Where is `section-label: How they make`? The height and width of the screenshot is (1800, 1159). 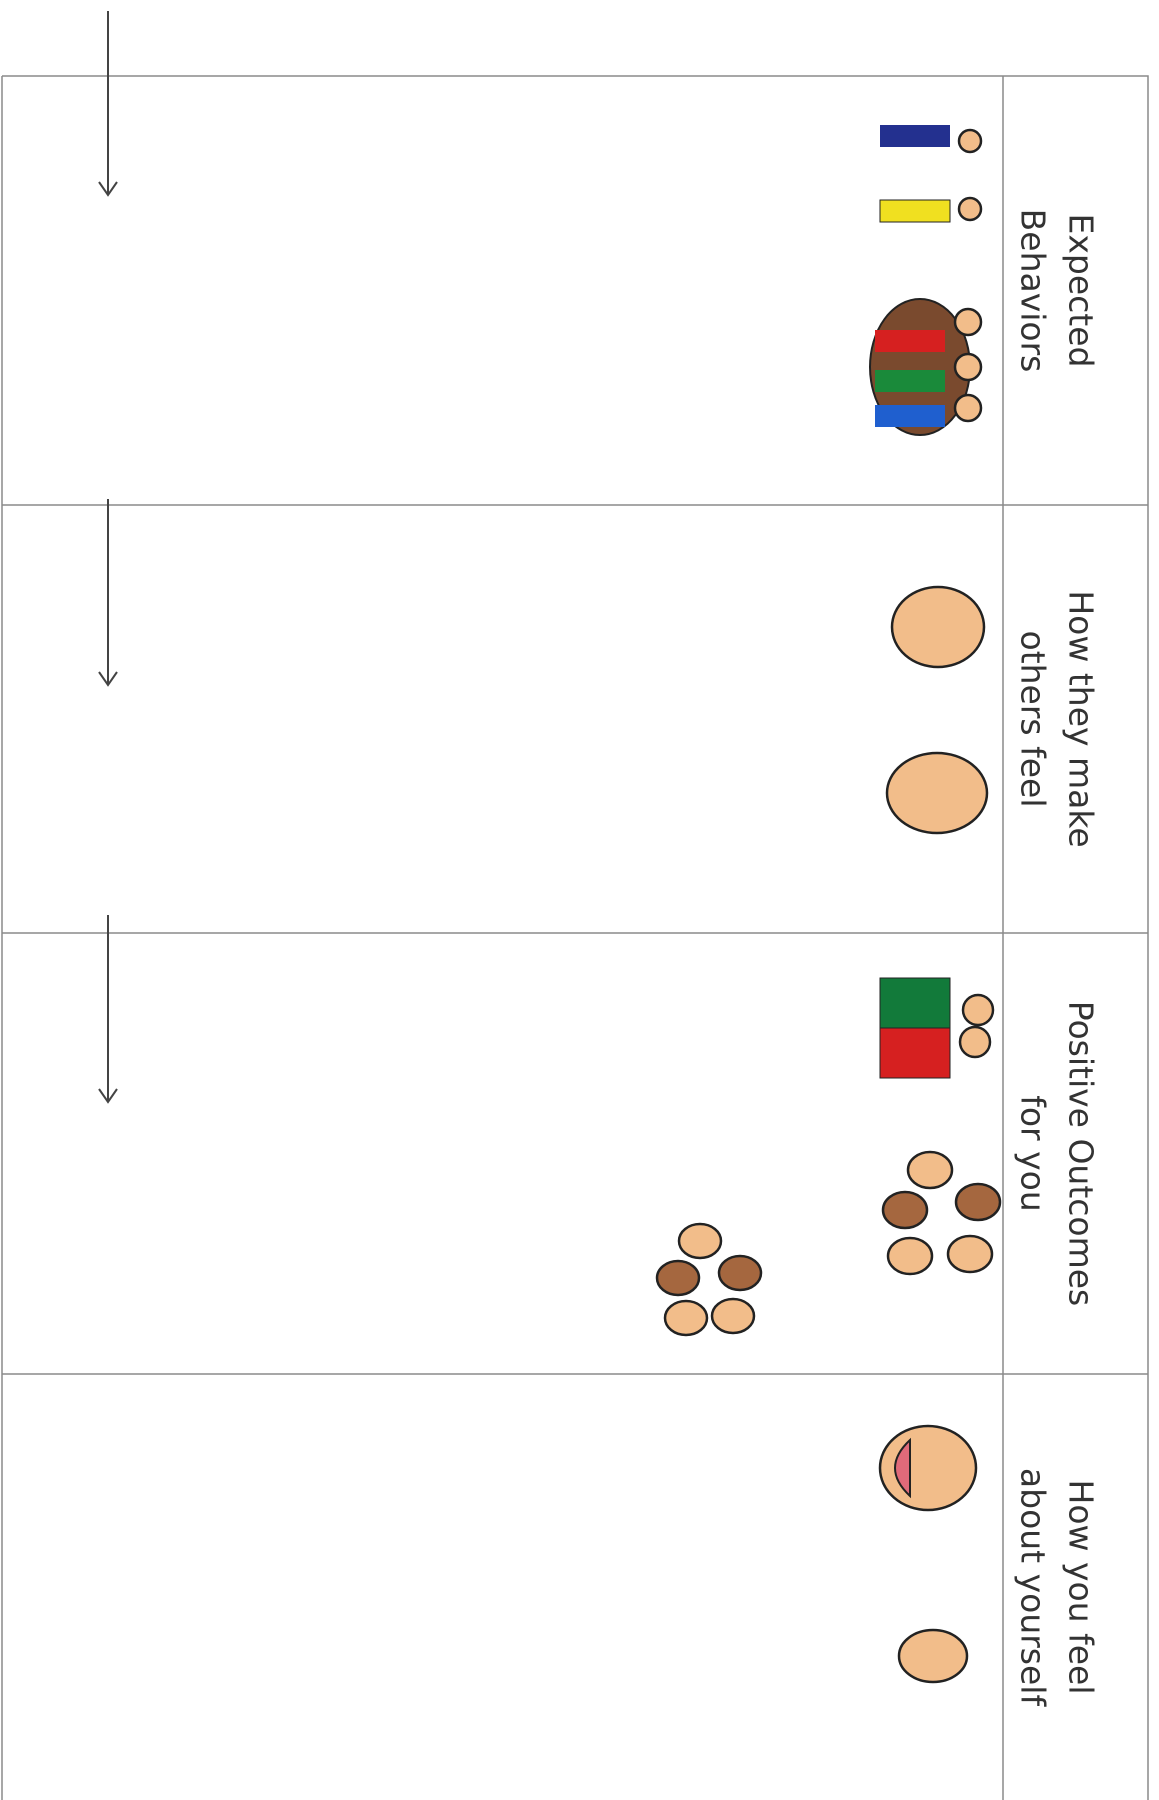
section-label: How they make is located at coordinates (1081, 718).